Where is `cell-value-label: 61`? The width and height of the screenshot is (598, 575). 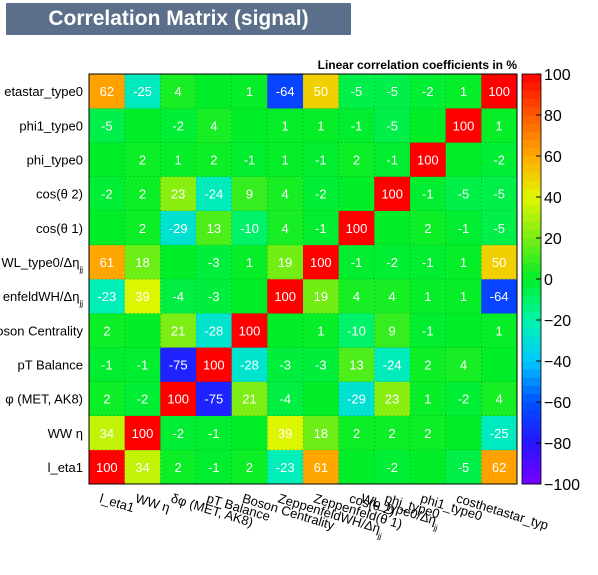 cell-value-label: 61 is located at coordinates (107, 262).